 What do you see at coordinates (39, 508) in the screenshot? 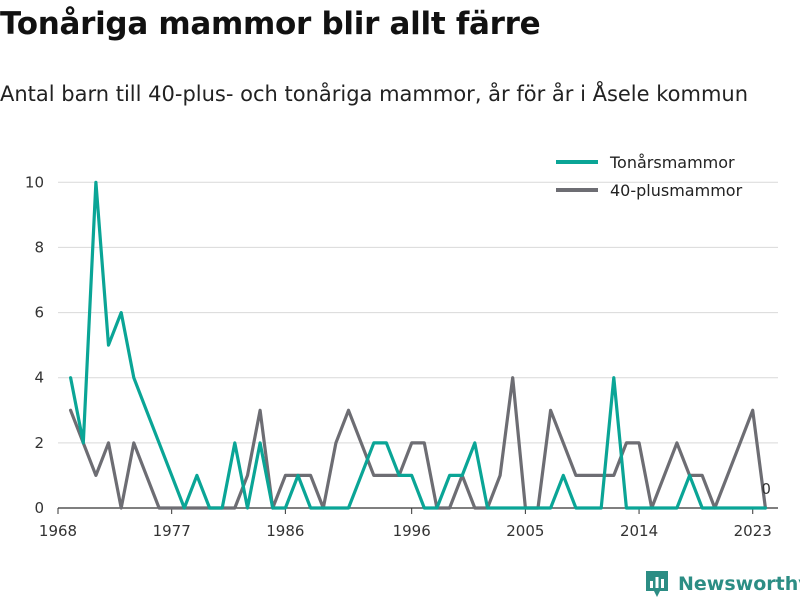
I see `y-tick-label-0: 0` at bounding box center [39, 508].